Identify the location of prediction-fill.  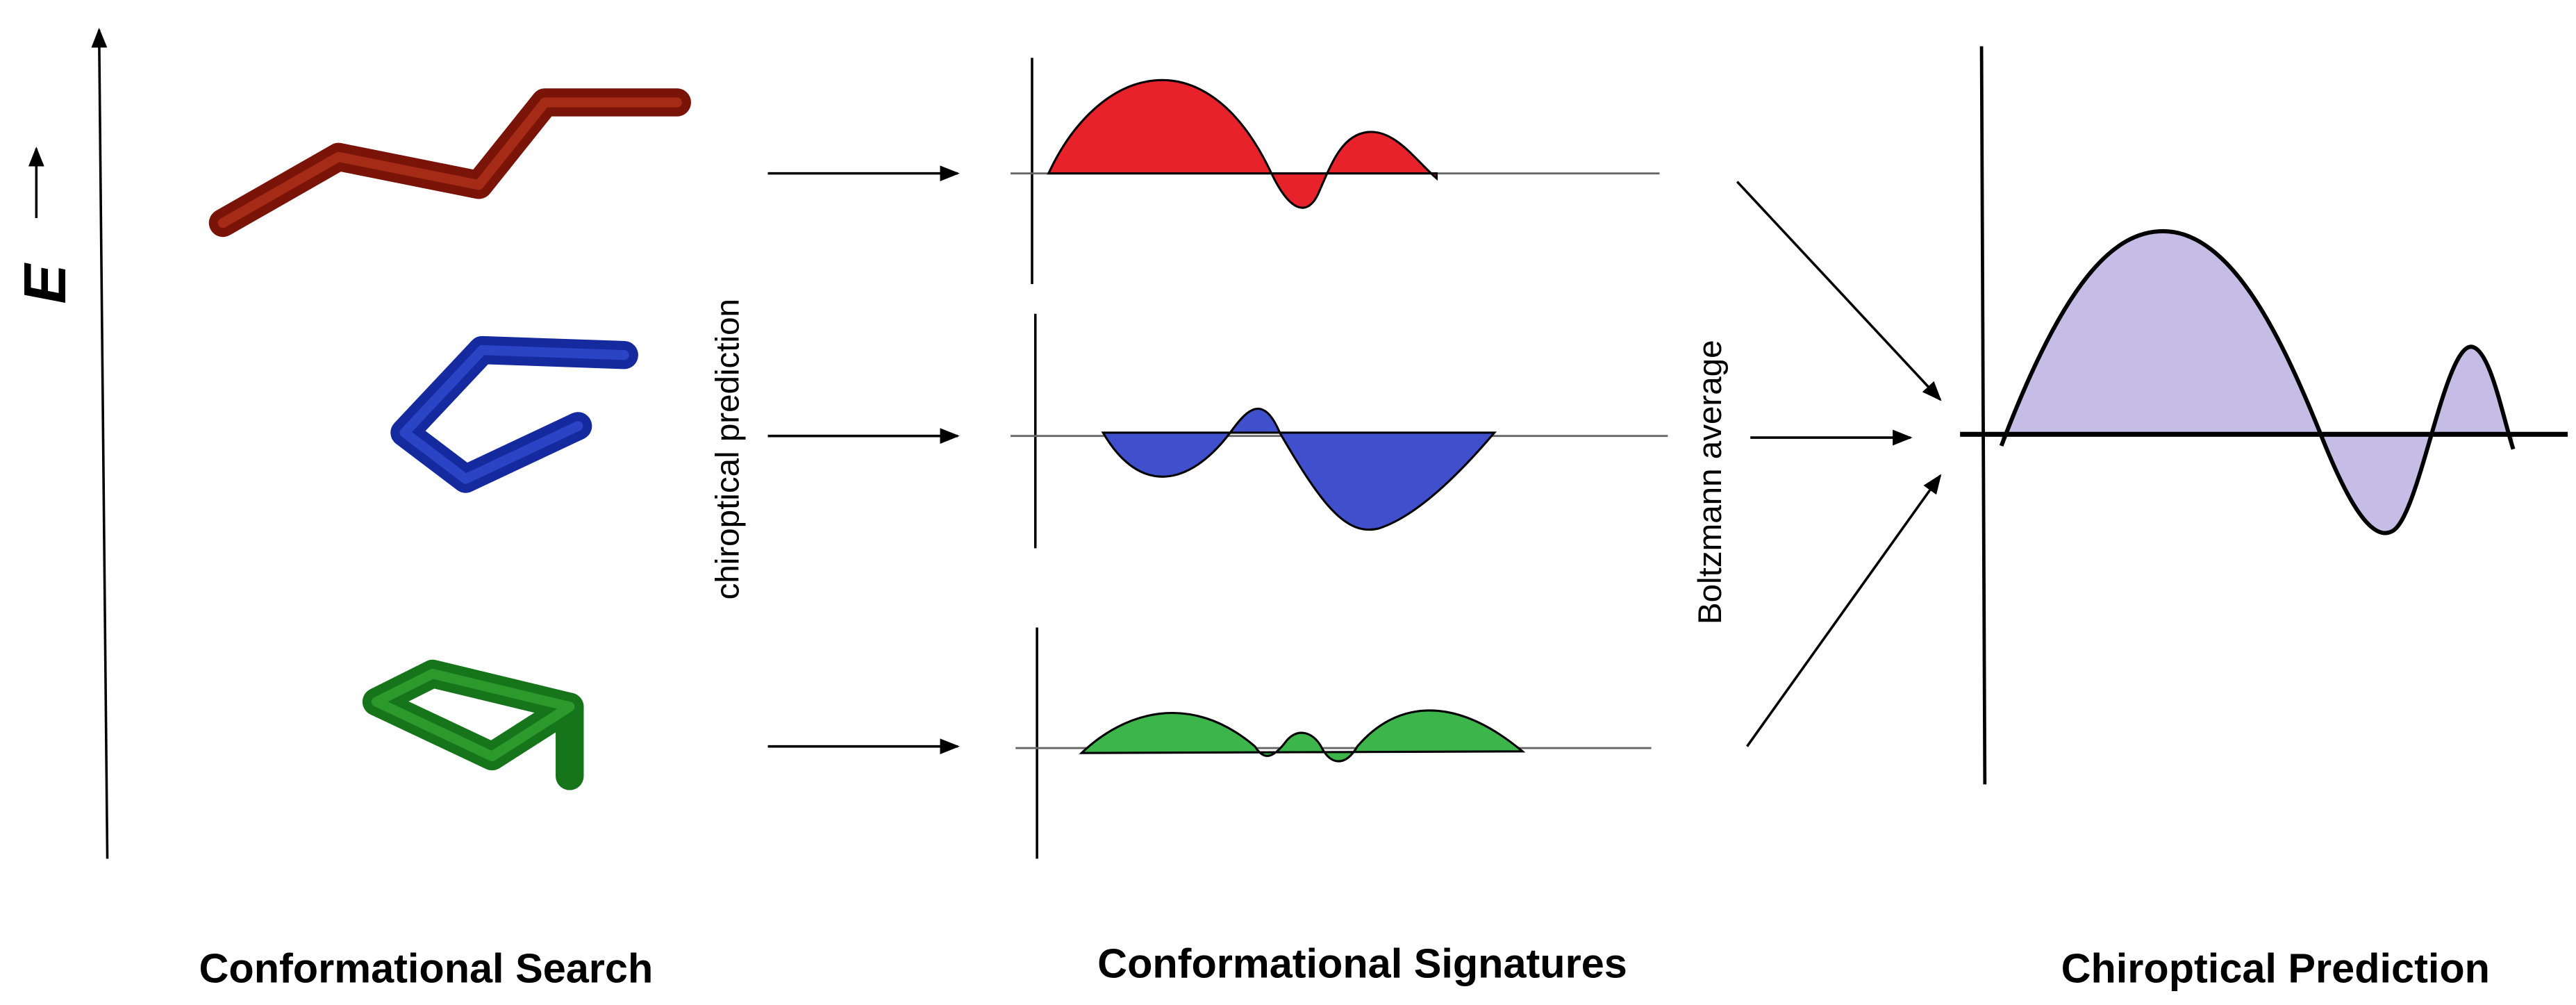
(2257, 382).